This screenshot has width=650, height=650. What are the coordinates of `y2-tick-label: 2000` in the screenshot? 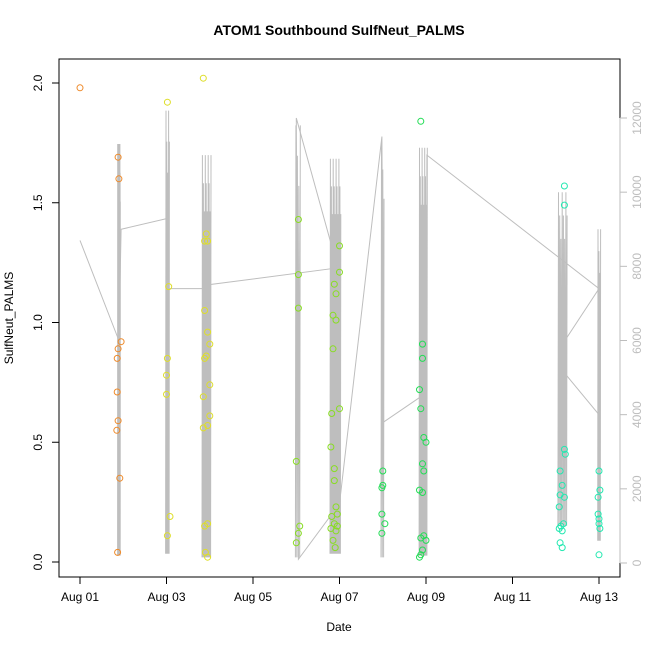 It's located at (637, 488).